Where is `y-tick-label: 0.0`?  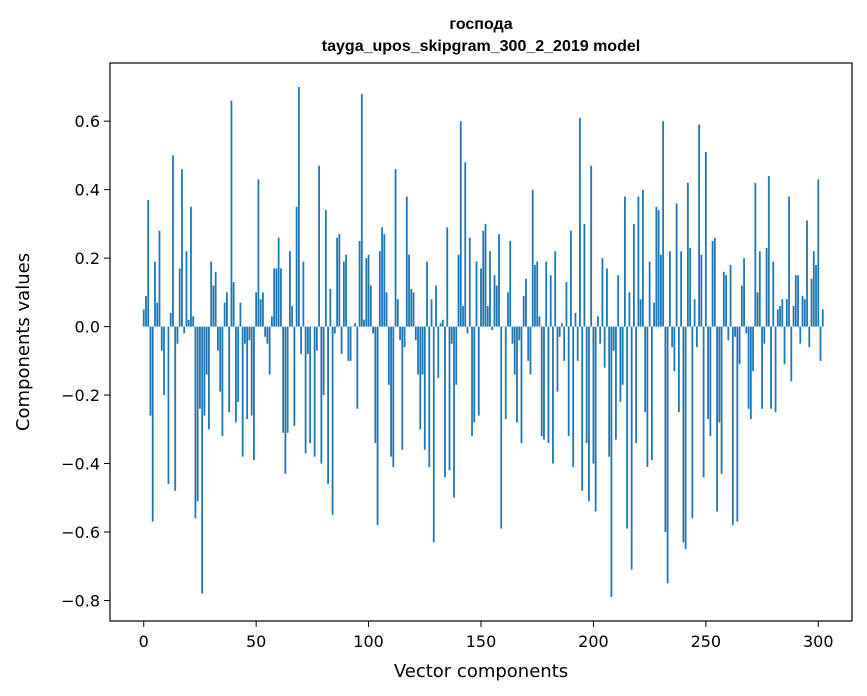
y-tick-label: 0.0 is located at coordinates (87, 327).